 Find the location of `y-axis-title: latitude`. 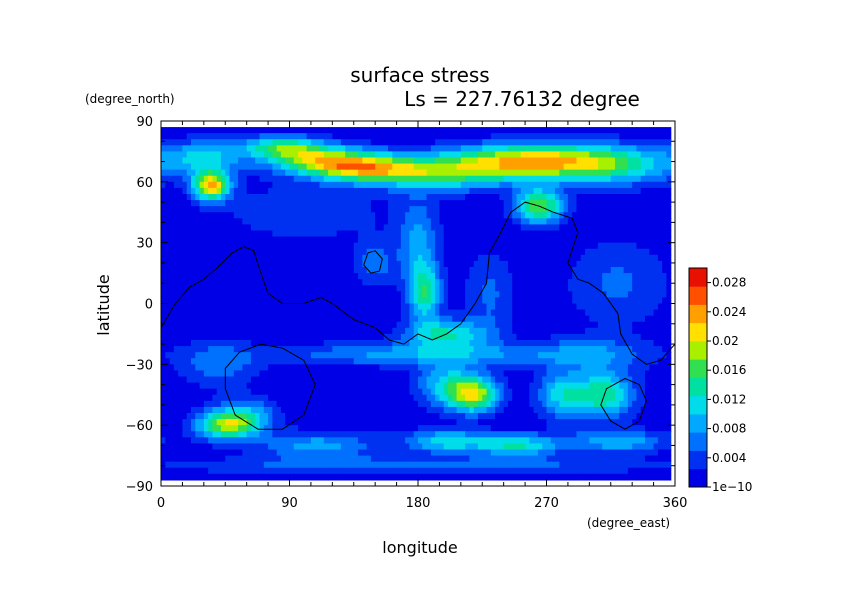

y-axis-title: latitude is located at coordinates (103, 304).